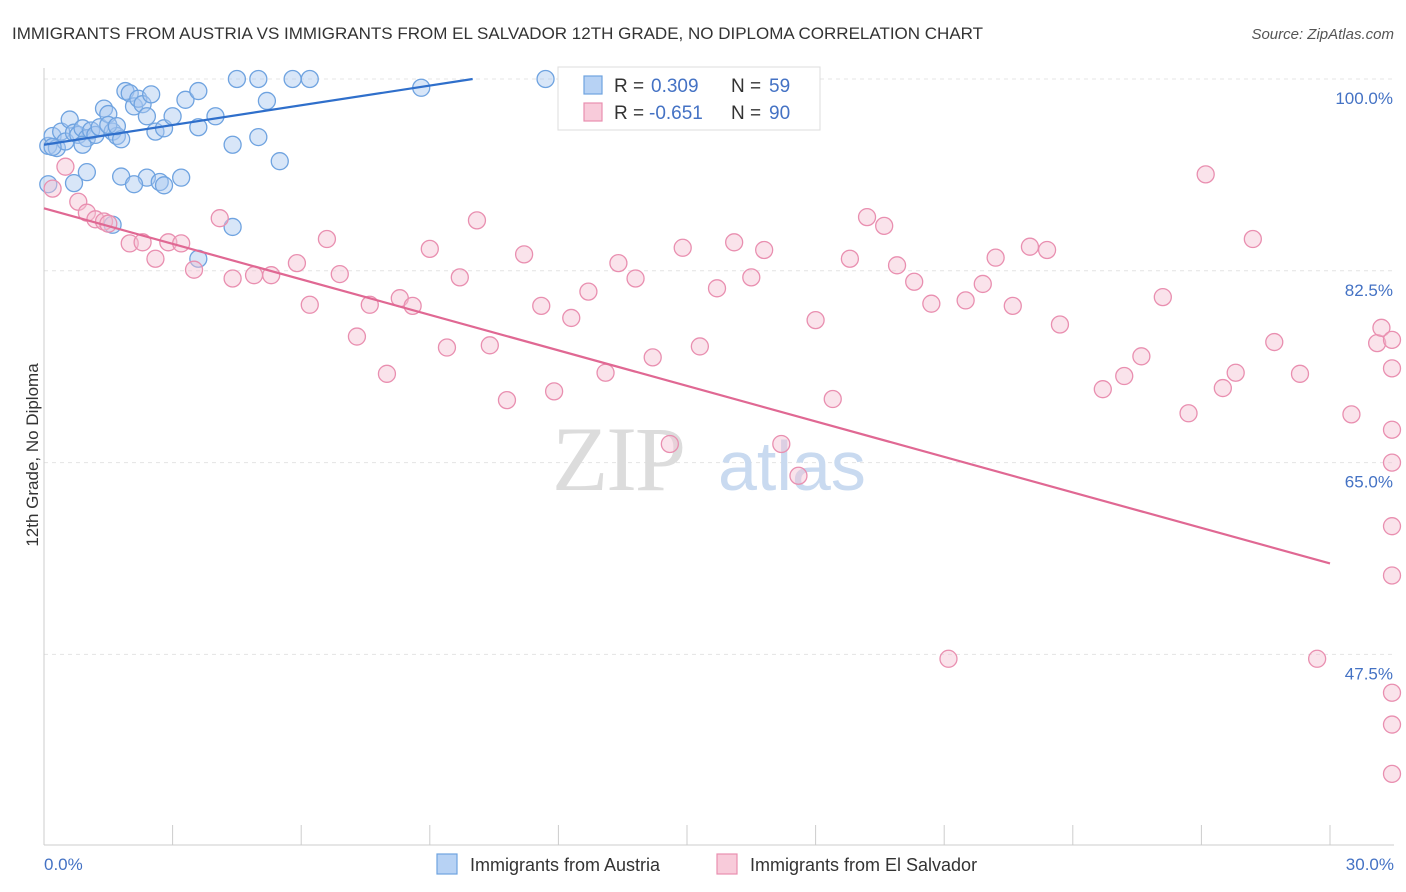 The image size is (1406, 892). I want to click on watermark-atlas: atlas, so click(792, 466).